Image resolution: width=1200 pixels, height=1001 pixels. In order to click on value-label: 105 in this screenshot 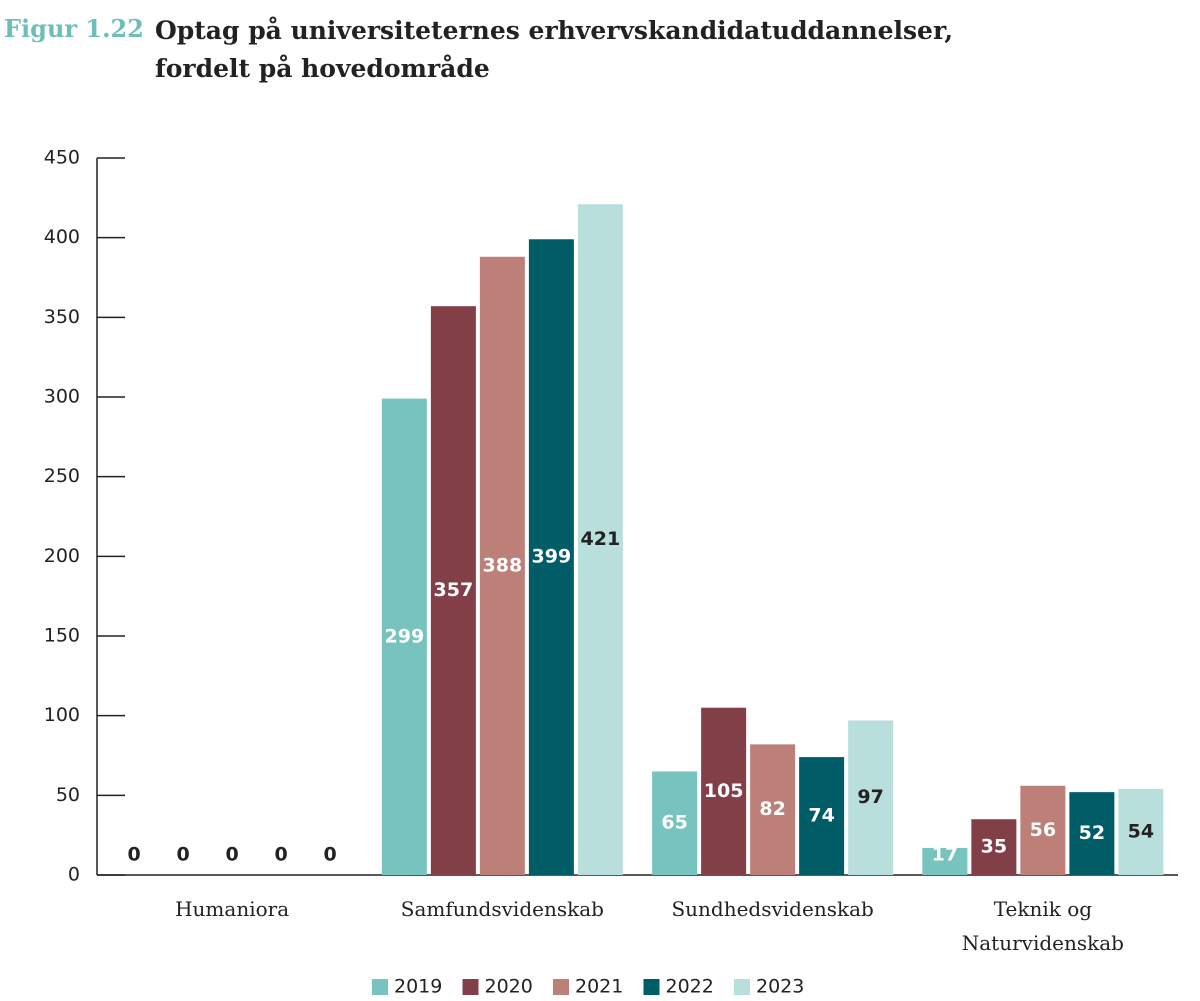, I will do `click(724, 791)`.